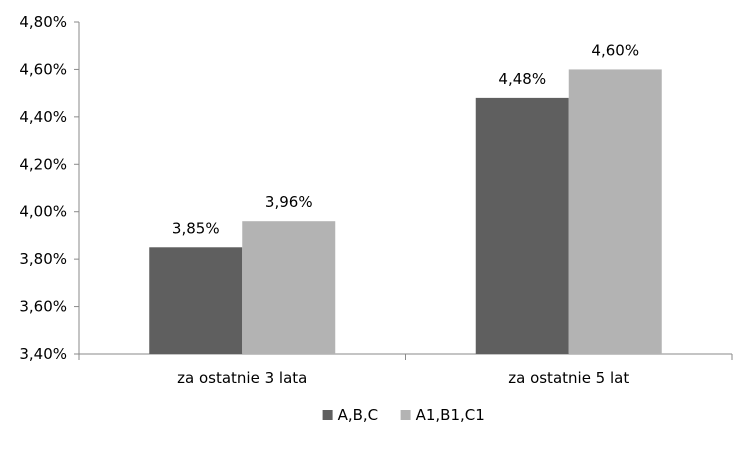  I want to click on data-label: 4,60%, so click(615, 50).